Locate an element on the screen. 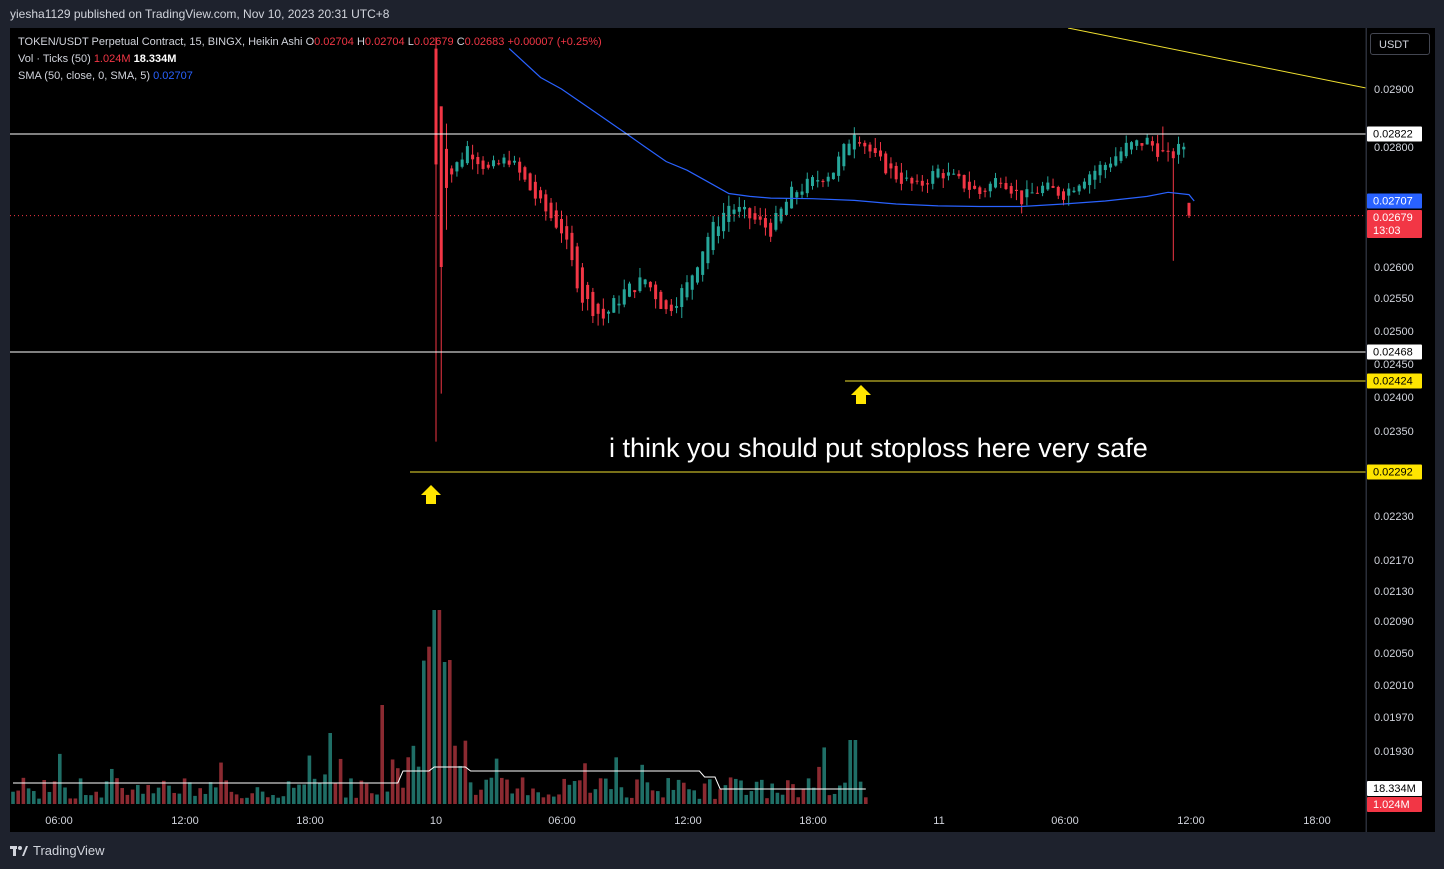 This screenshot has height=869, width=1444. price-label-last is located at coordinates (1394, 224).